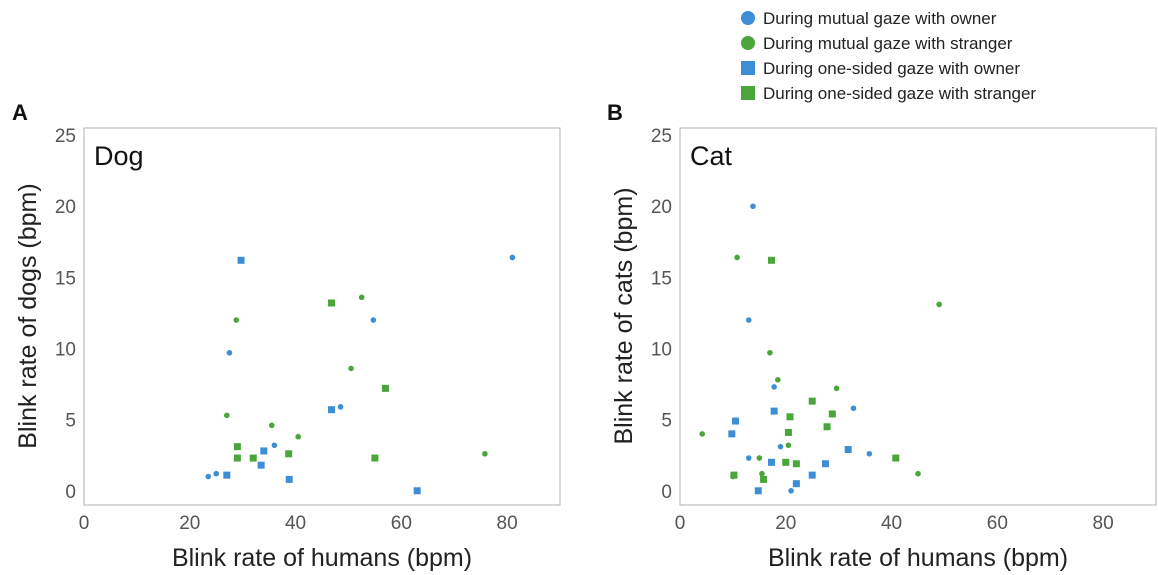 This screenshot has width=1158, height=575. Describe the element at coordinates (615, 112) in the screenshot. I see `panel-letter: B` at that location.